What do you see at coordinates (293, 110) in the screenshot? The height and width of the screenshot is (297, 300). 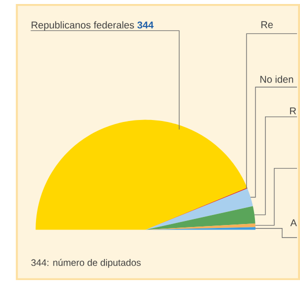 I see `slice-label: R` at bounding box center [293, 110].